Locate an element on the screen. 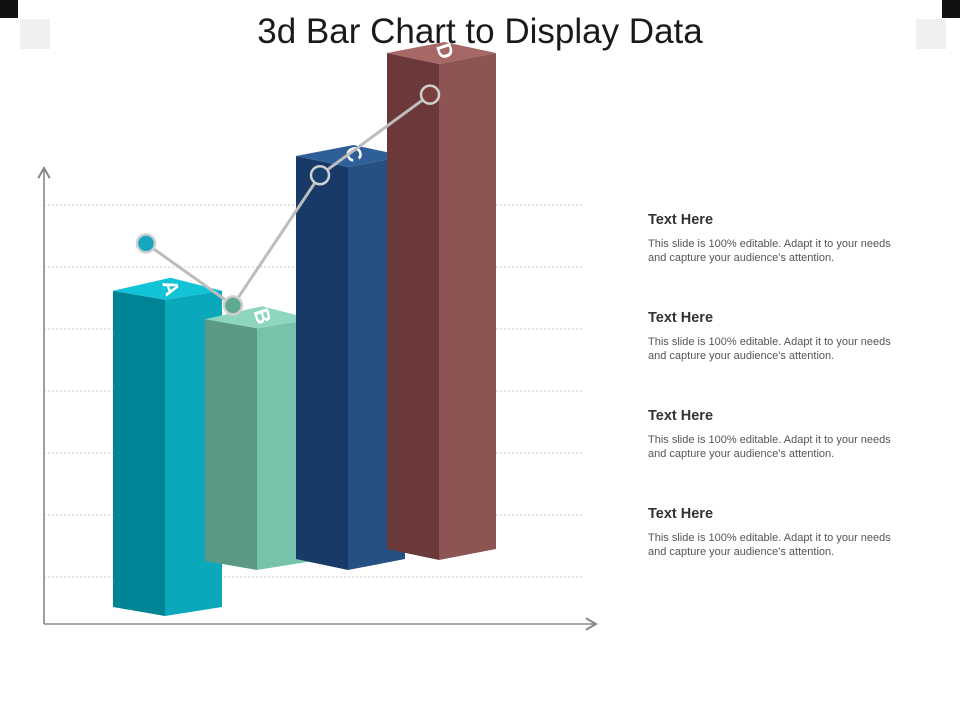 Image resolution: width=960 pixels, height=720 pixels. trend-line is located at coordinates (288, 200).